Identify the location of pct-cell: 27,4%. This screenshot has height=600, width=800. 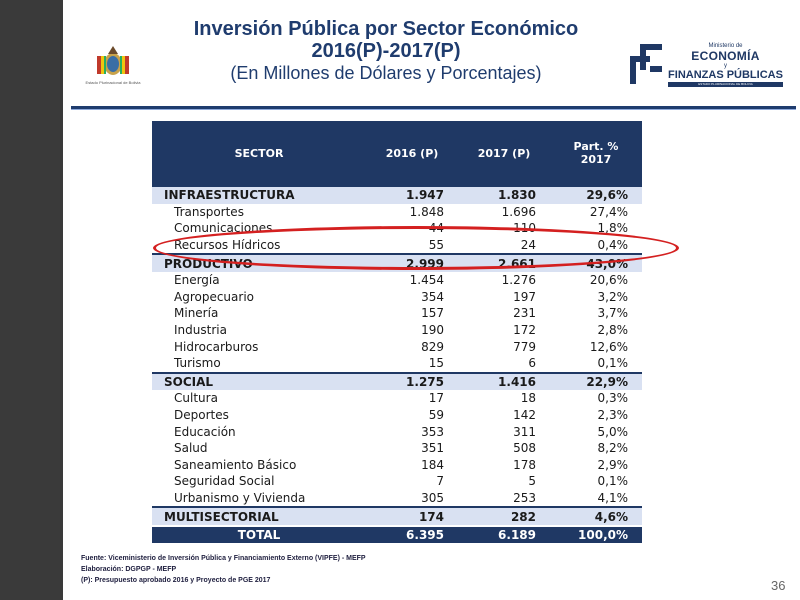
(608, 211).